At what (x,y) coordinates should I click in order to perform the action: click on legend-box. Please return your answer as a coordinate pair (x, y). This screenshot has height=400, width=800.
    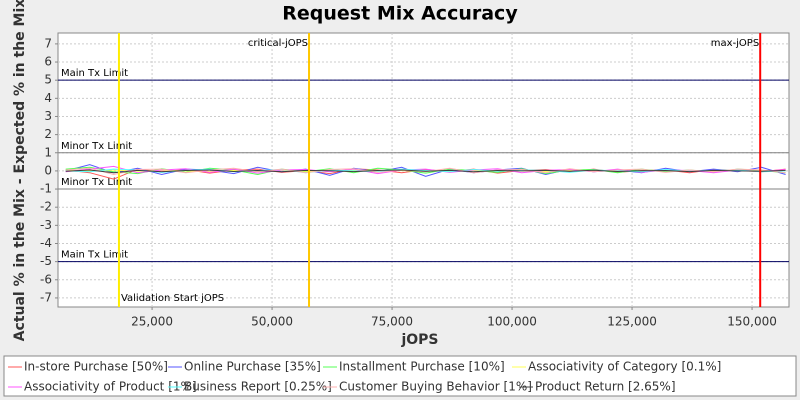
    Looking at the image, I should click on (400, 376).